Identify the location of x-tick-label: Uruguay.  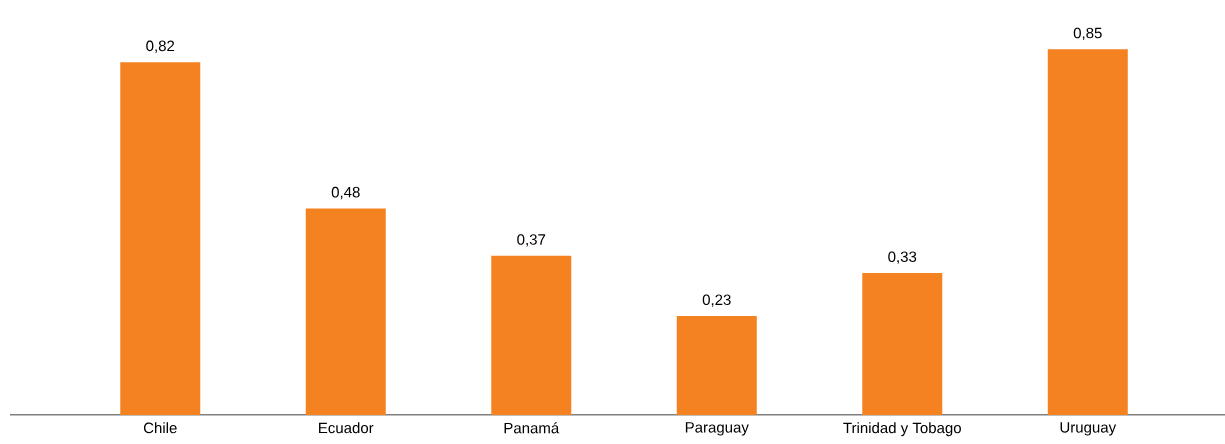
(1088, 429).